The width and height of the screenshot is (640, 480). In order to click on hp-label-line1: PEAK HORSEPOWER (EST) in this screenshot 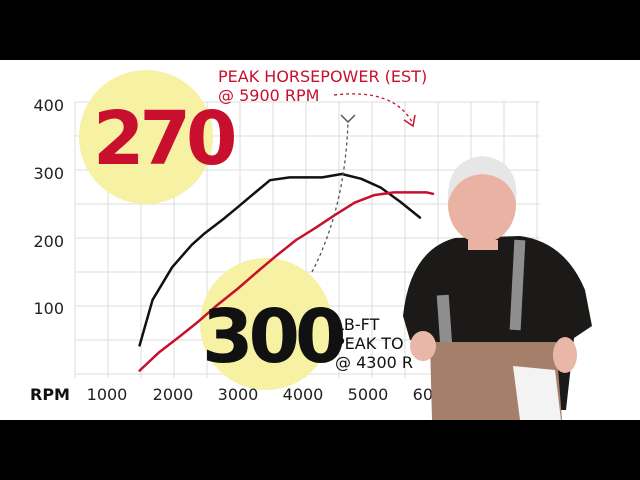, I will do `click(322, 76)`.